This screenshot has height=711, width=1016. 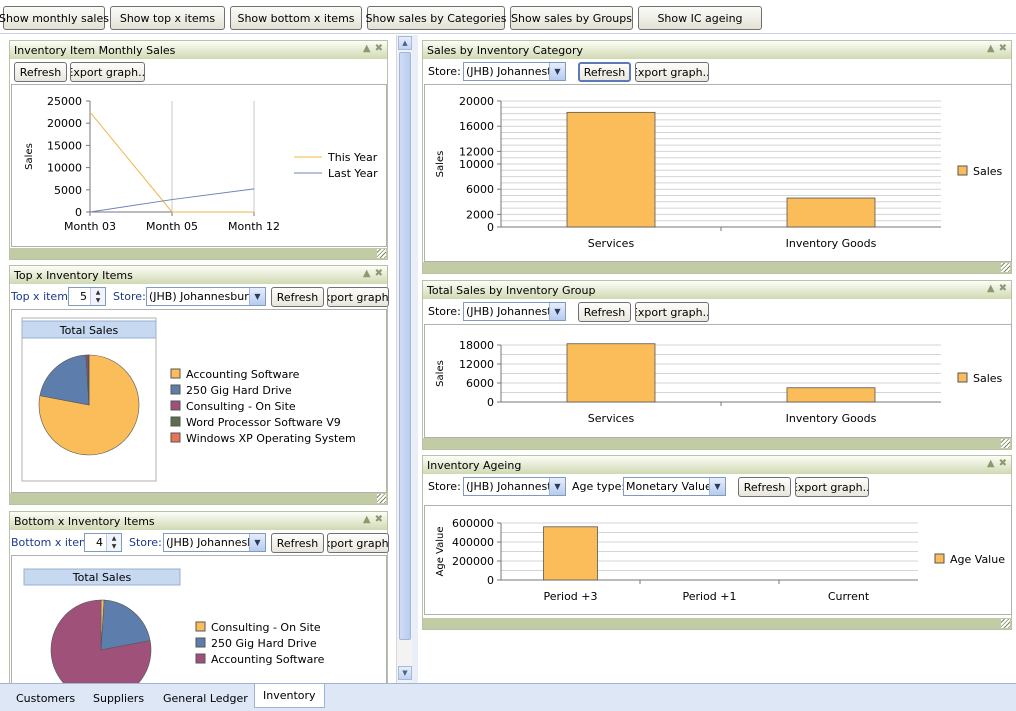 I want to click on tab-inventory: Inventory, so click(x=289, y=696).